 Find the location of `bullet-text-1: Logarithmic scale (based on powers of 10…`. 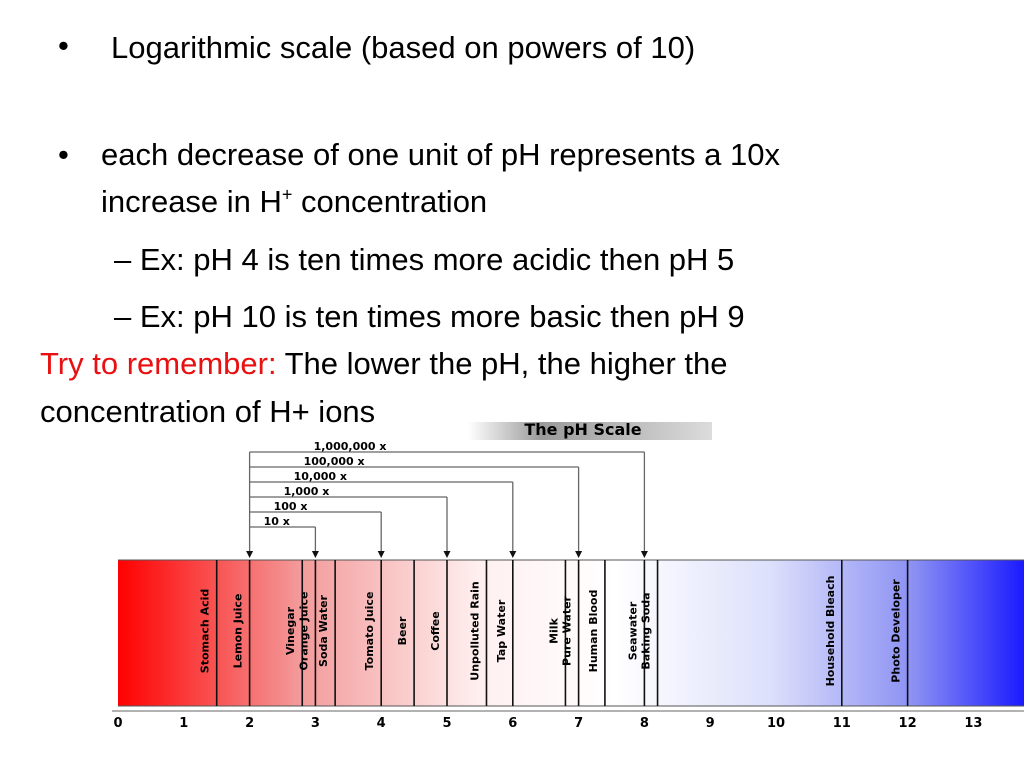

bullet-text-1: Logarithmic scale (based on powers of 10… is located at coordinates (403, 47).